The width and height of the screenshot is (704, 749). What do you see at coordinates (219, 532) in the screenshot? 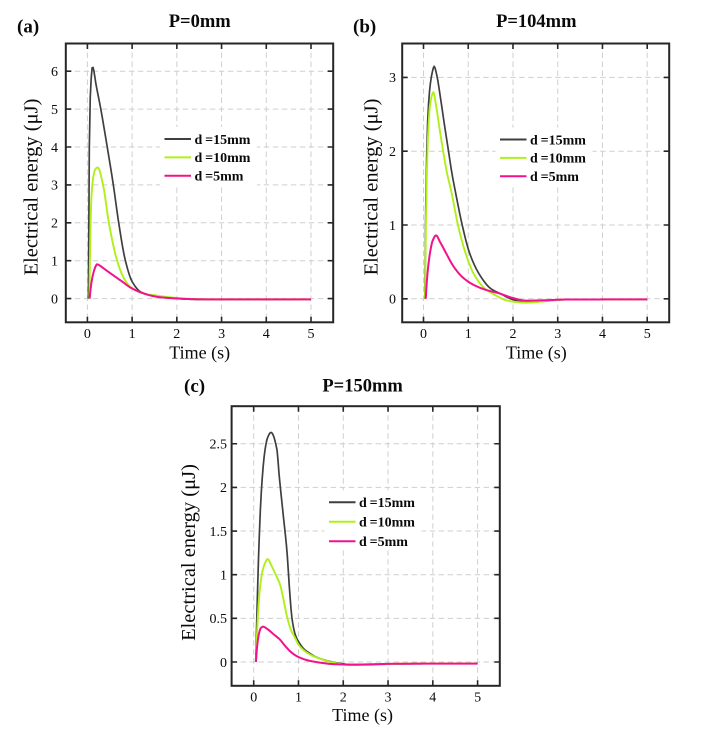
I see `svg-text: 1.5` at bounding box center [219, 532].